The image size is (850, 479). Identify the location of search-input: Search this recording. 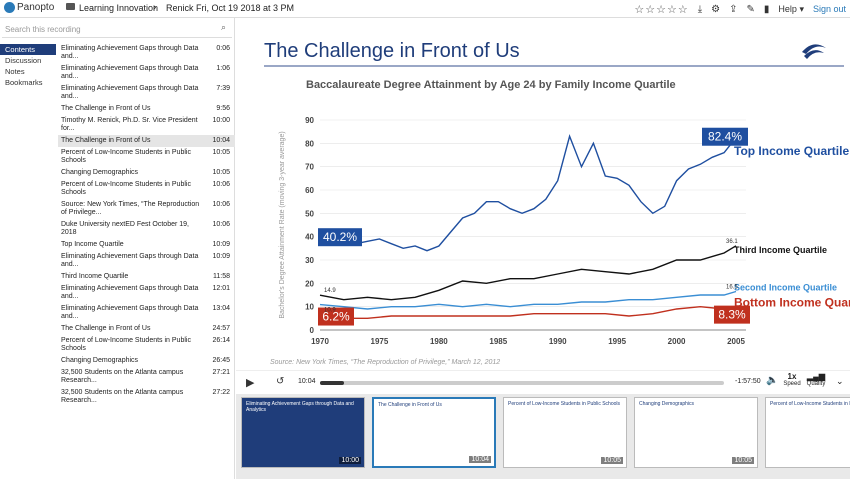
(117, 30).